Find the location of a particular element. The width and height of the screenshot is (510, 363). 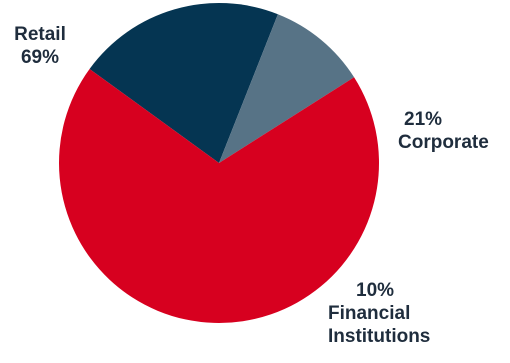

slice-label-corporate: 21% Corporate is located at coordinates (443, 132).